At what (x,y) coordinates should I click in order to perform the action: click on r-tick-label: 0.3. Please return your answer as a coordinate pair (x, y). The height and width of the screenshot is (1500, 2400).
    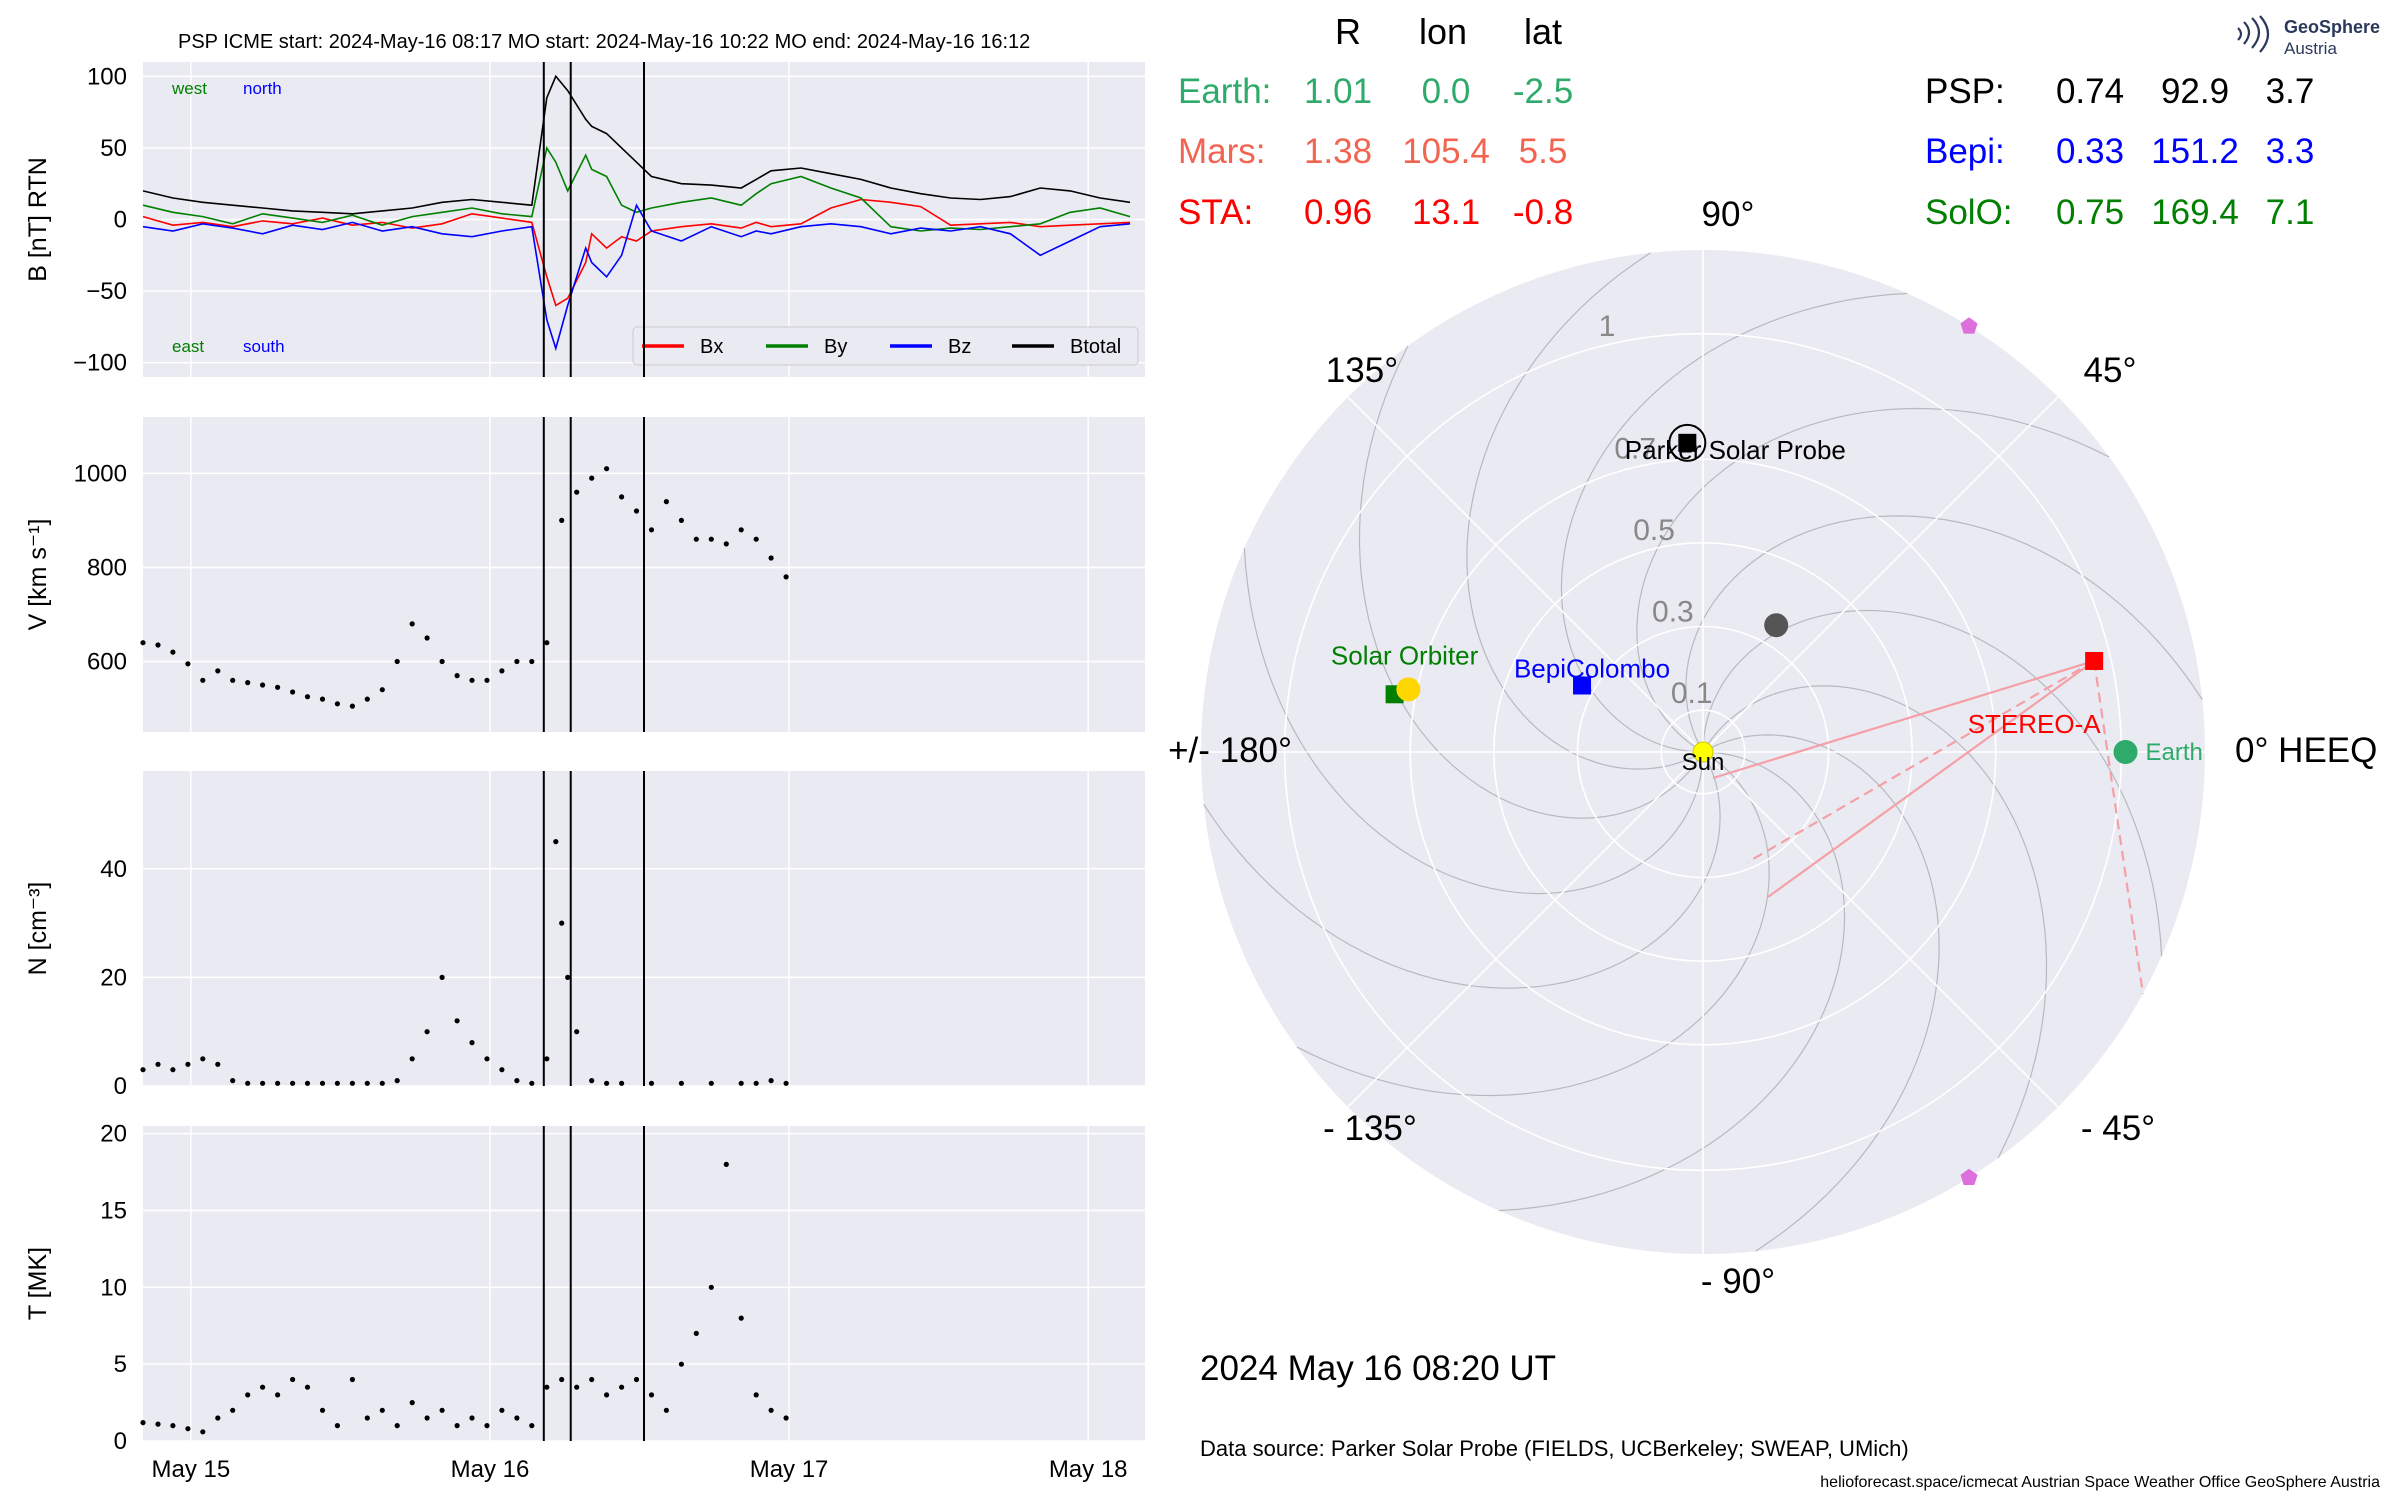
    Looking at the image, I should click on (1673, 612).